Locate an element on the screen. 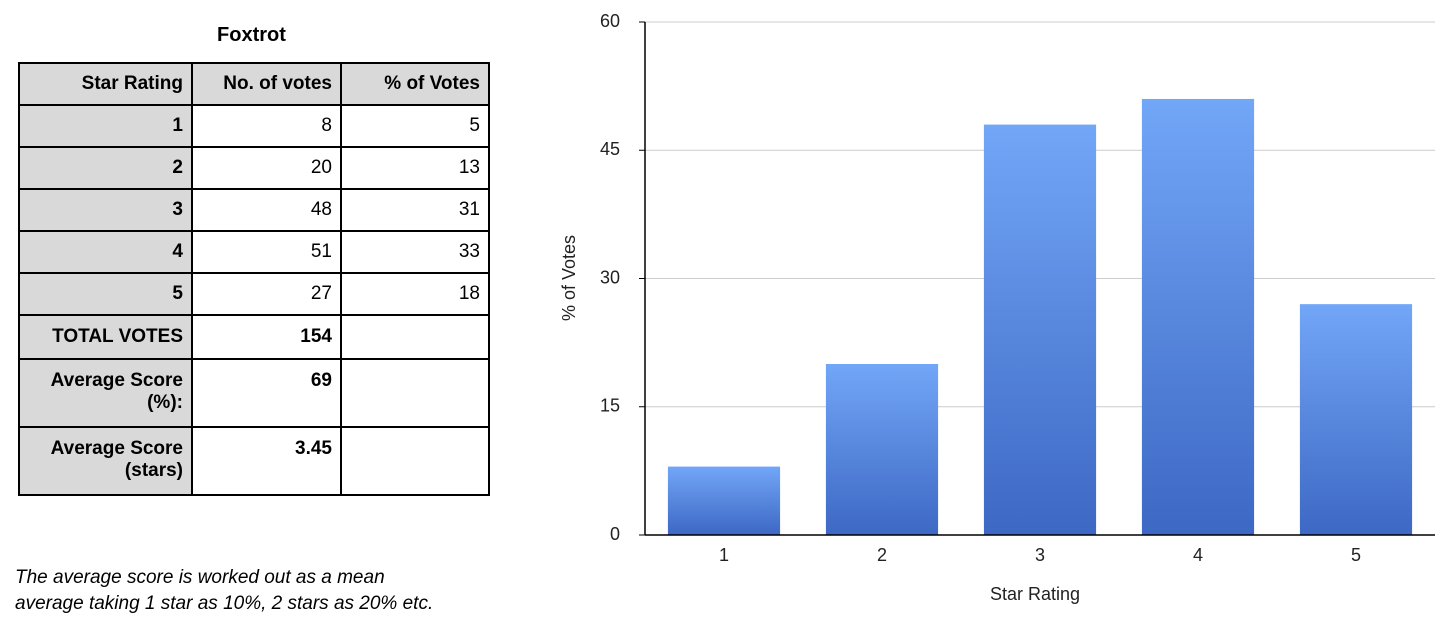  table-cell: 69 is located at coordinates (266, 393).